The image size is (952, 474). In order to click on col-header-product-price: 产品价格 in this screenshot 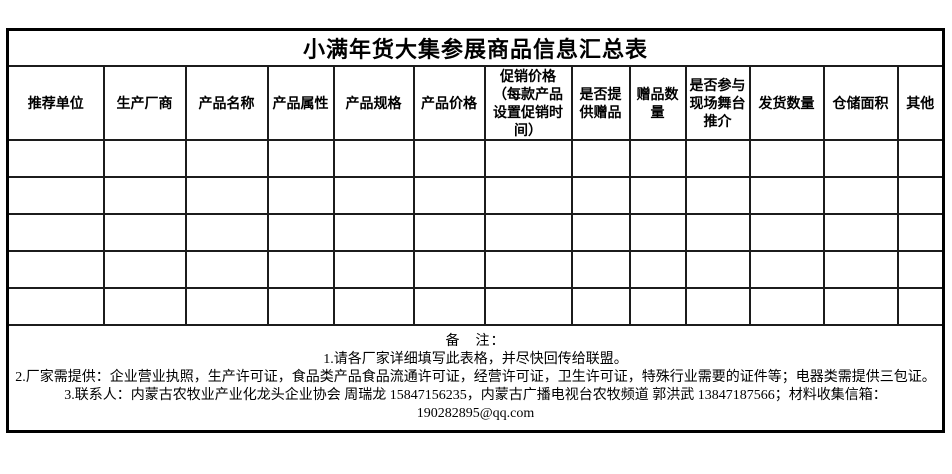, I will do `click(449, 103)`.